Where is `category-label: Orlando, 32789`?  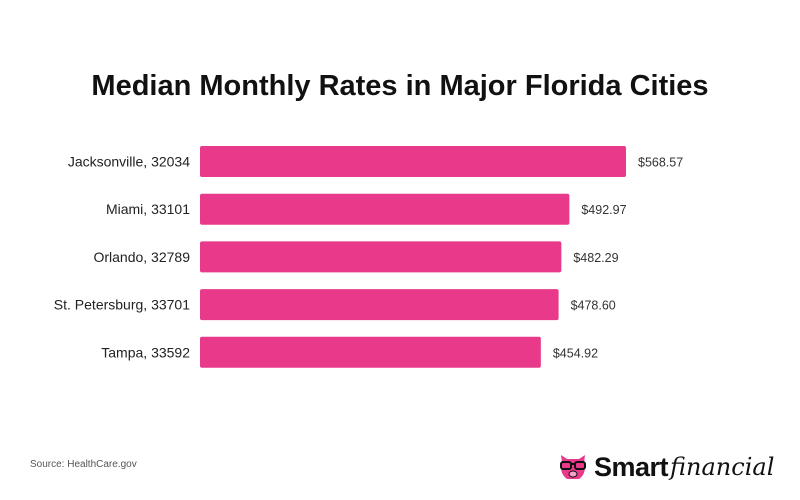
category-label: Orlando, 32789 is located at coordinates (141, 257).